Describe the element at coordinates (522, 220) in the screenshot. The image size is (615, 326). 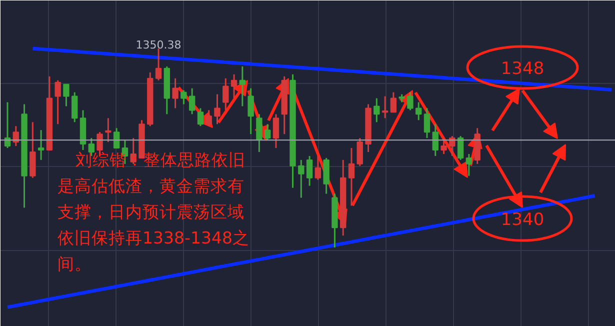
I see `annotation: 1340` at that location.